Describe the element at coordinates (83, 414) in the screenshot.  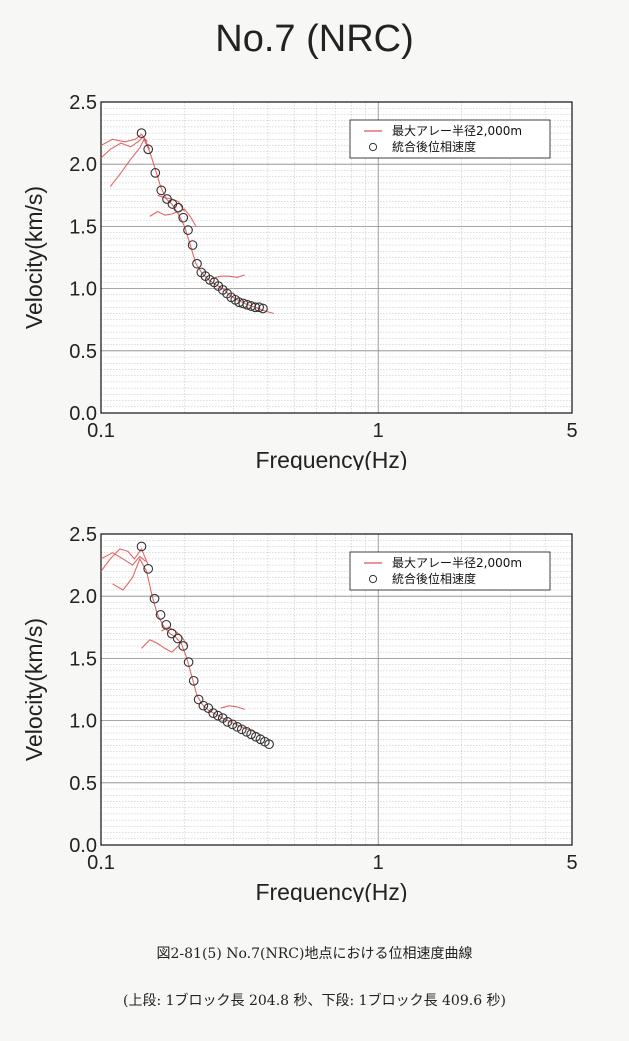
I see `chart-1-y-tick-label: 0.0` at that location.